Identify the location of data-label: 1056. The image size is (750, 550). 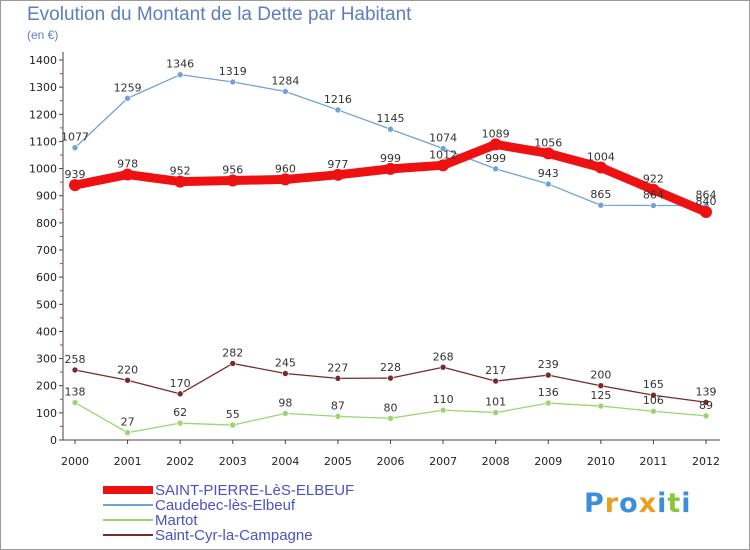
(548, 142).